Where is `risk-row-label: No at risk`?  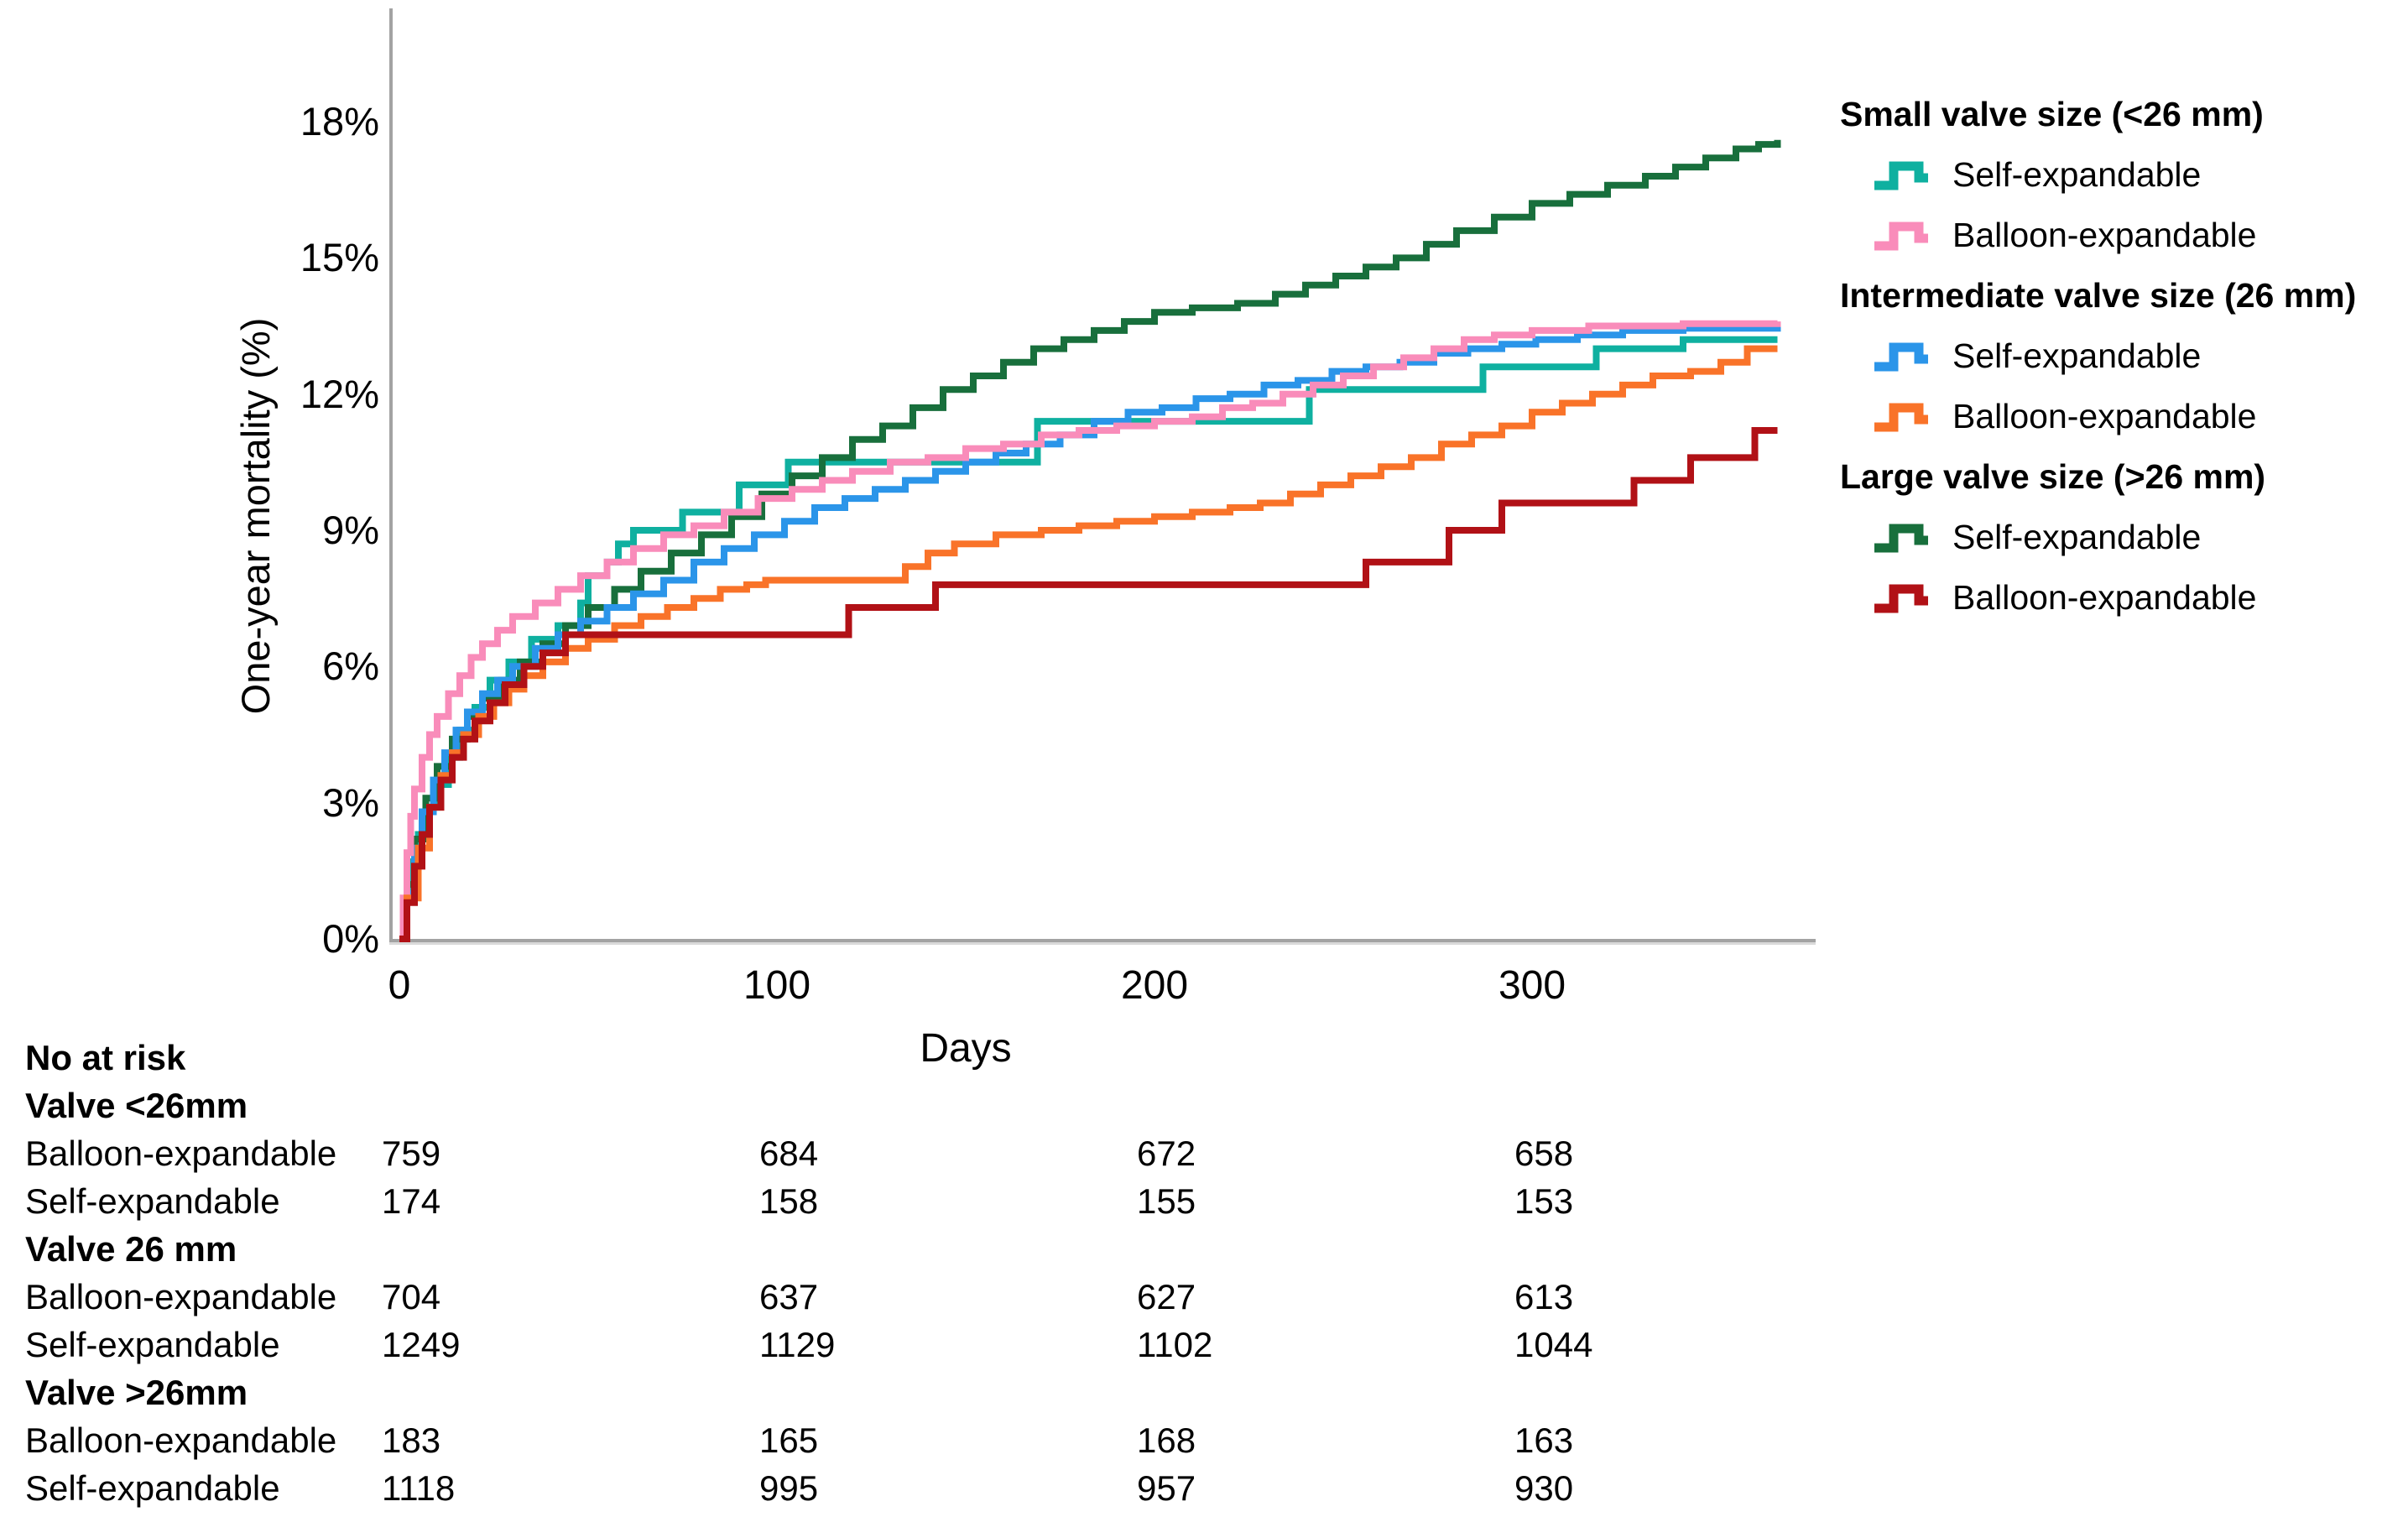
risk-row-label: No at risk is located at coordinates (105, 1057).